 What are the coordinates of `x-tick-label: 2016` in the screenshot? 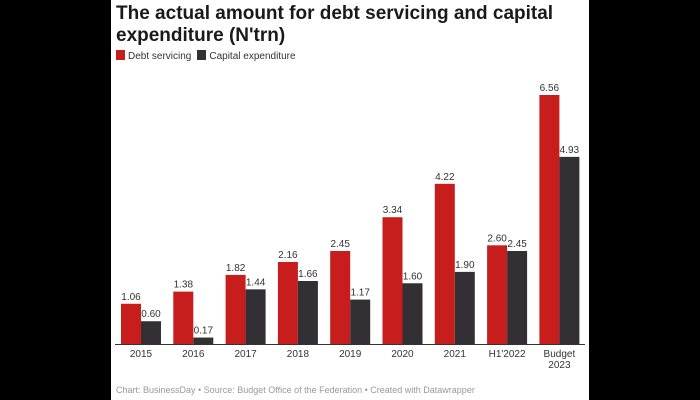 It's located at (193, 354).